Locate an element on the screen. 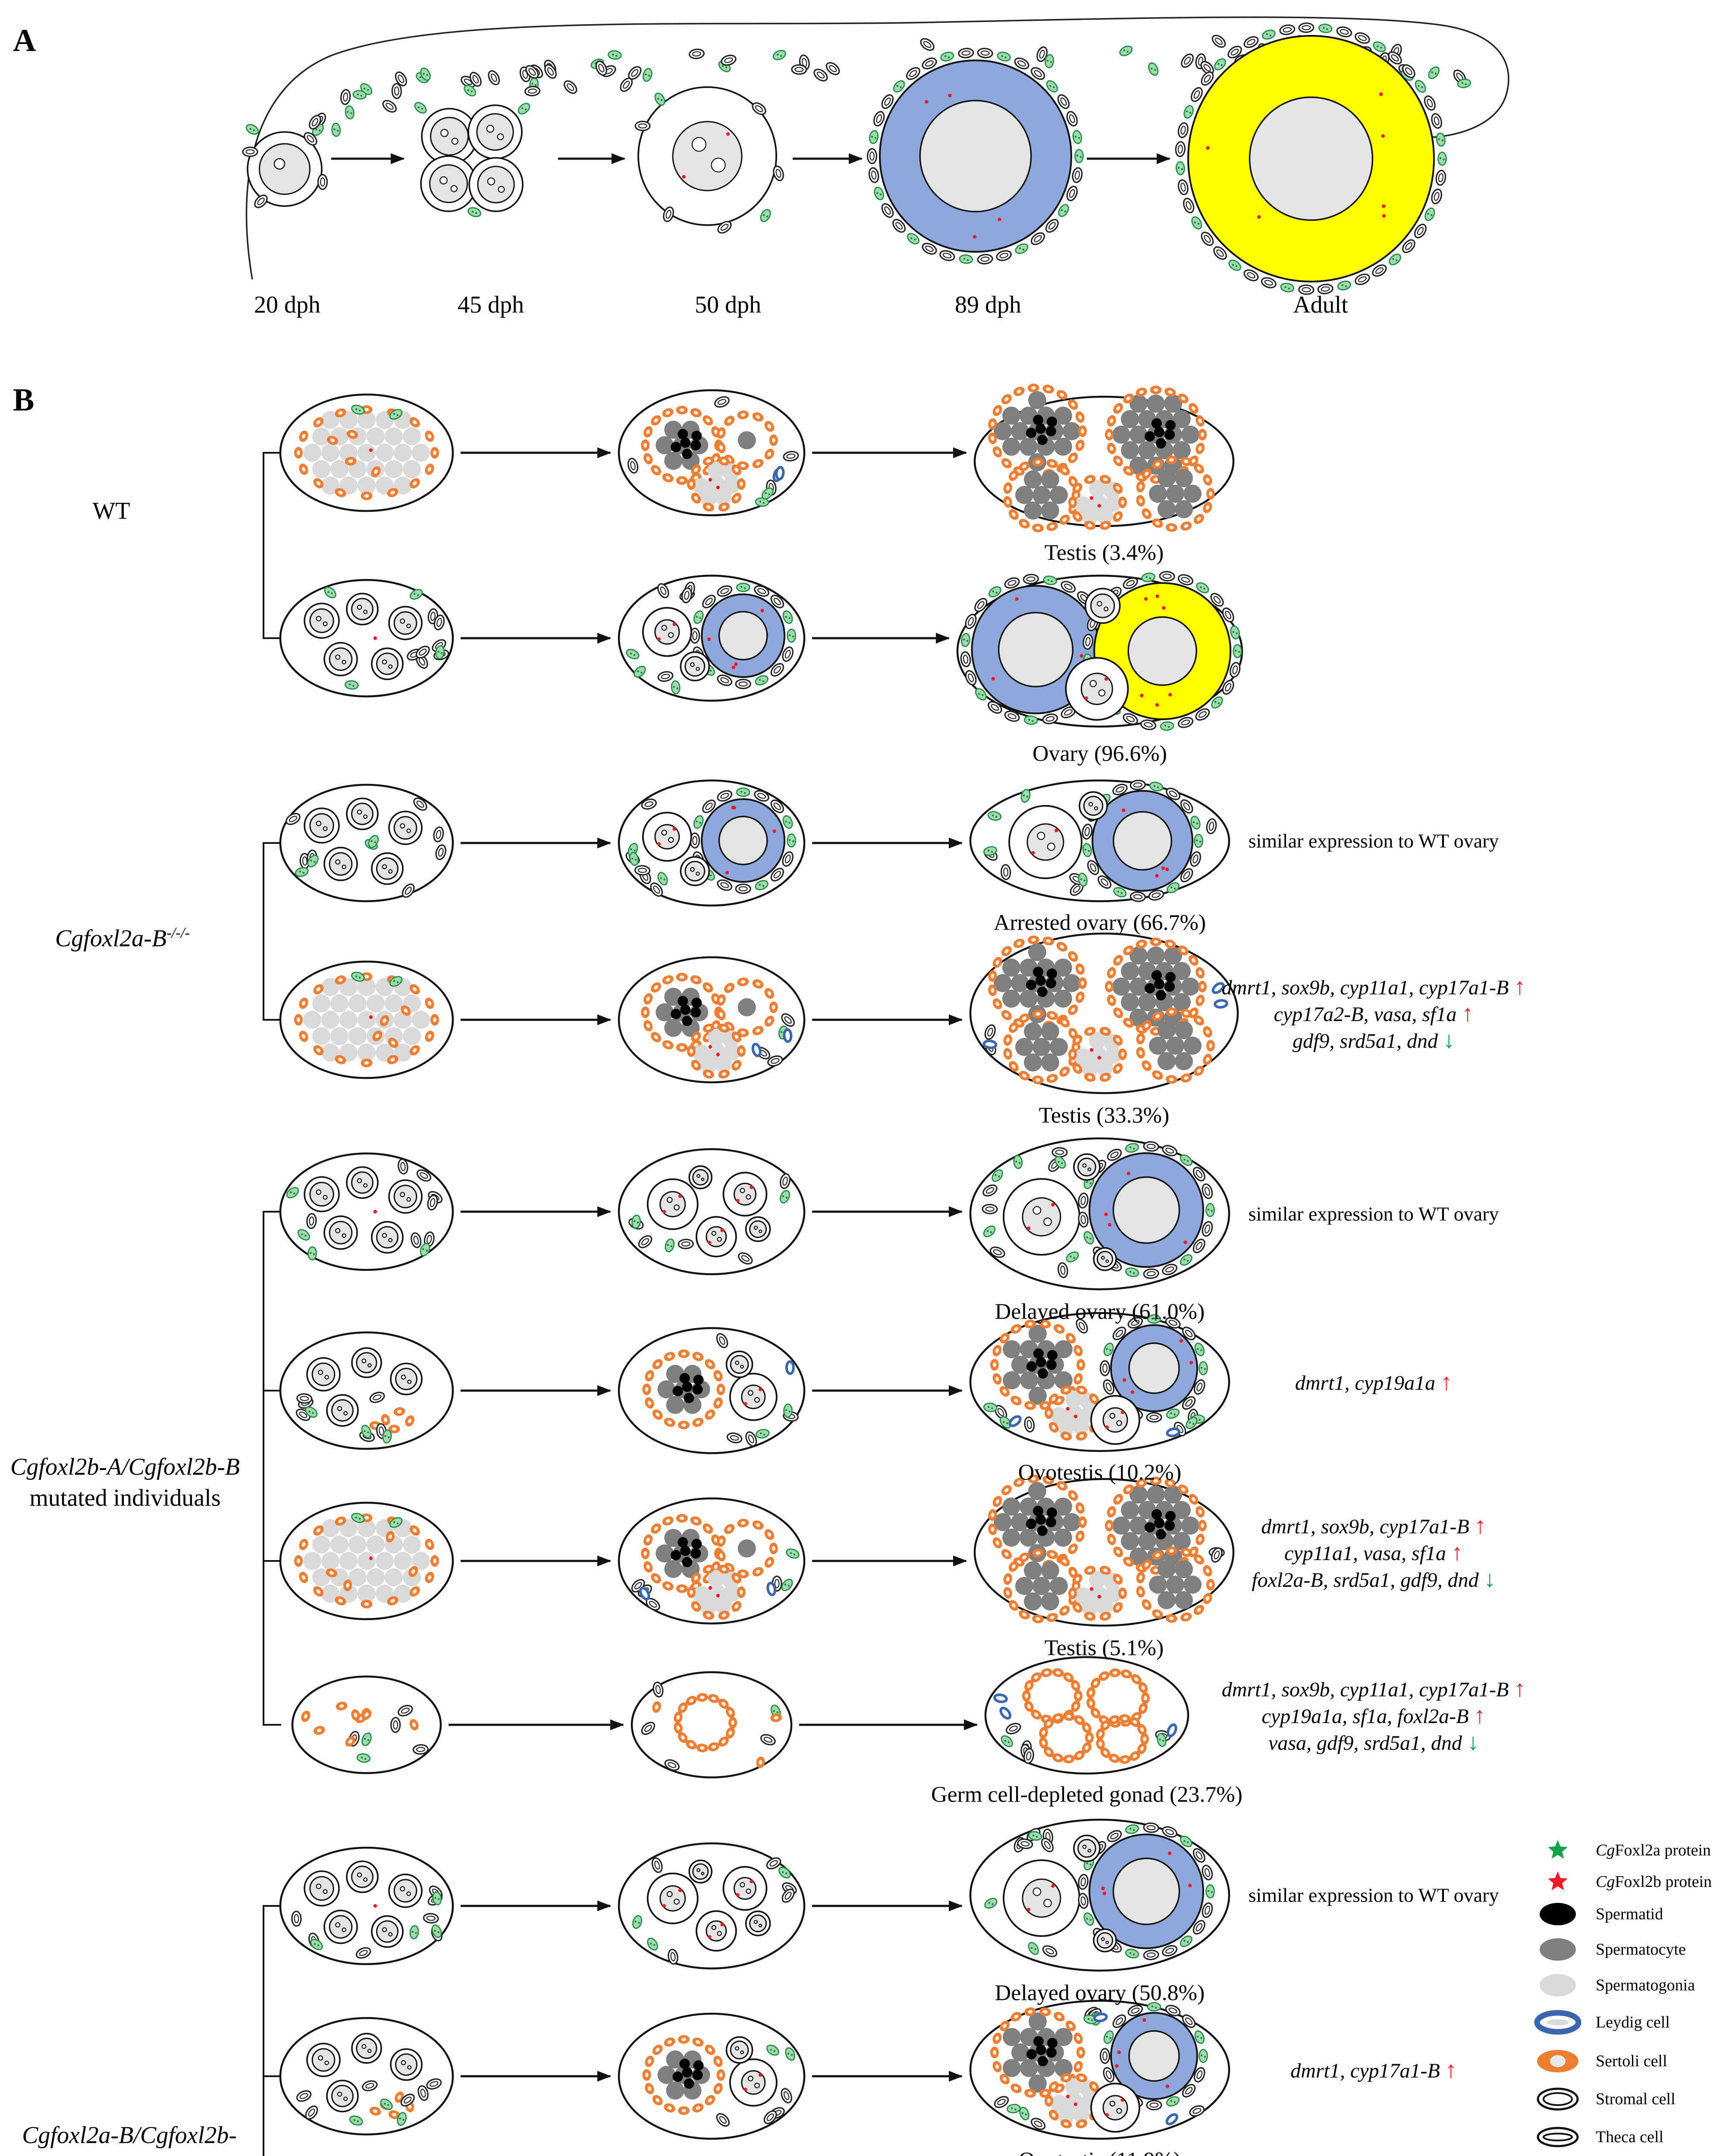  sertoli-cell-icon is located at coordinates (1557, 2061).